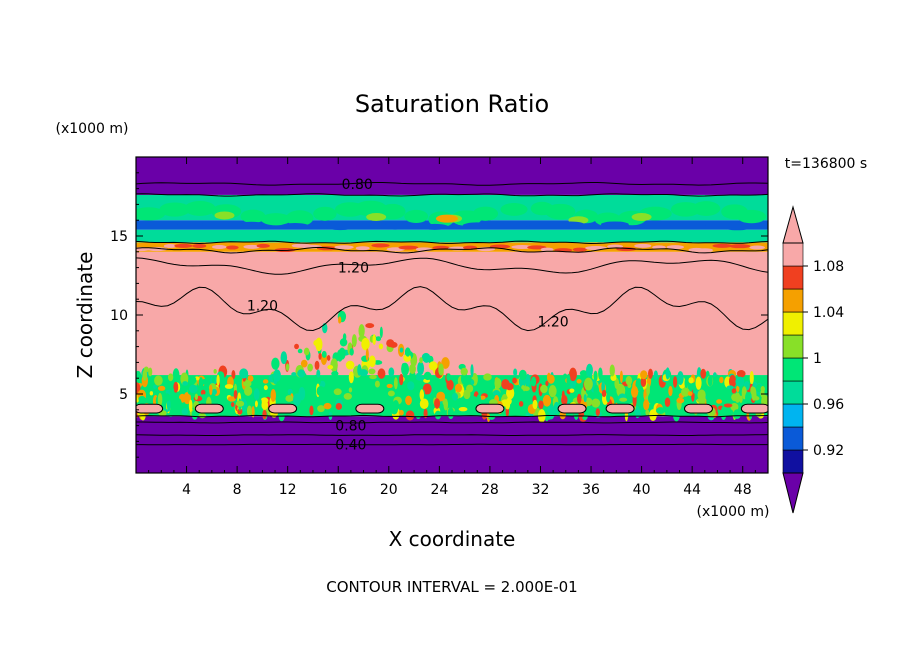 The height and width of the screenshot is (654, 904). What do you see at coordinates (237, 490) in the screenshot?
I see `x-tick-label: 8` at bounding box center [237, 490].